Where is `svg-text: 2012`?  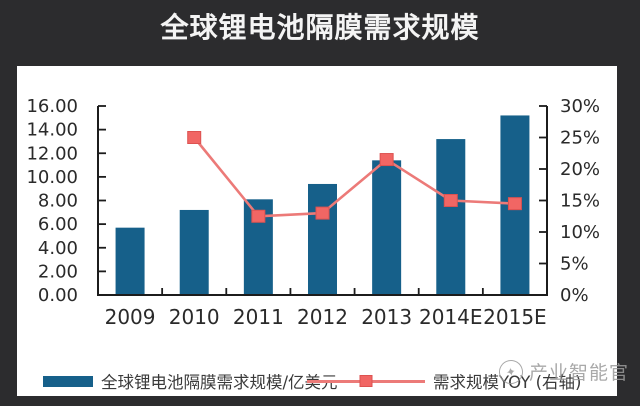 svg-text: 2012 is located at coordinates (322, 317).